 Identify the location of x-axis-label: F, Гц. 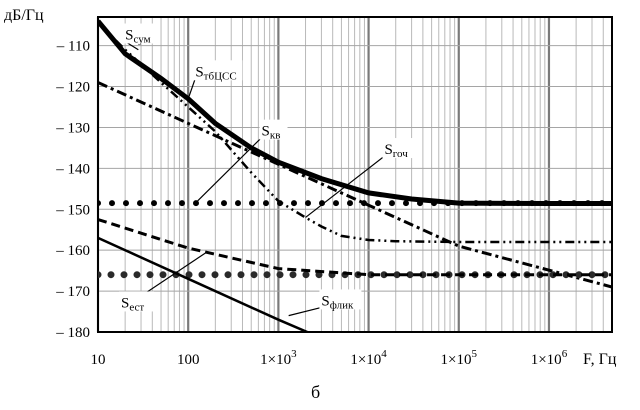
(600, 359).